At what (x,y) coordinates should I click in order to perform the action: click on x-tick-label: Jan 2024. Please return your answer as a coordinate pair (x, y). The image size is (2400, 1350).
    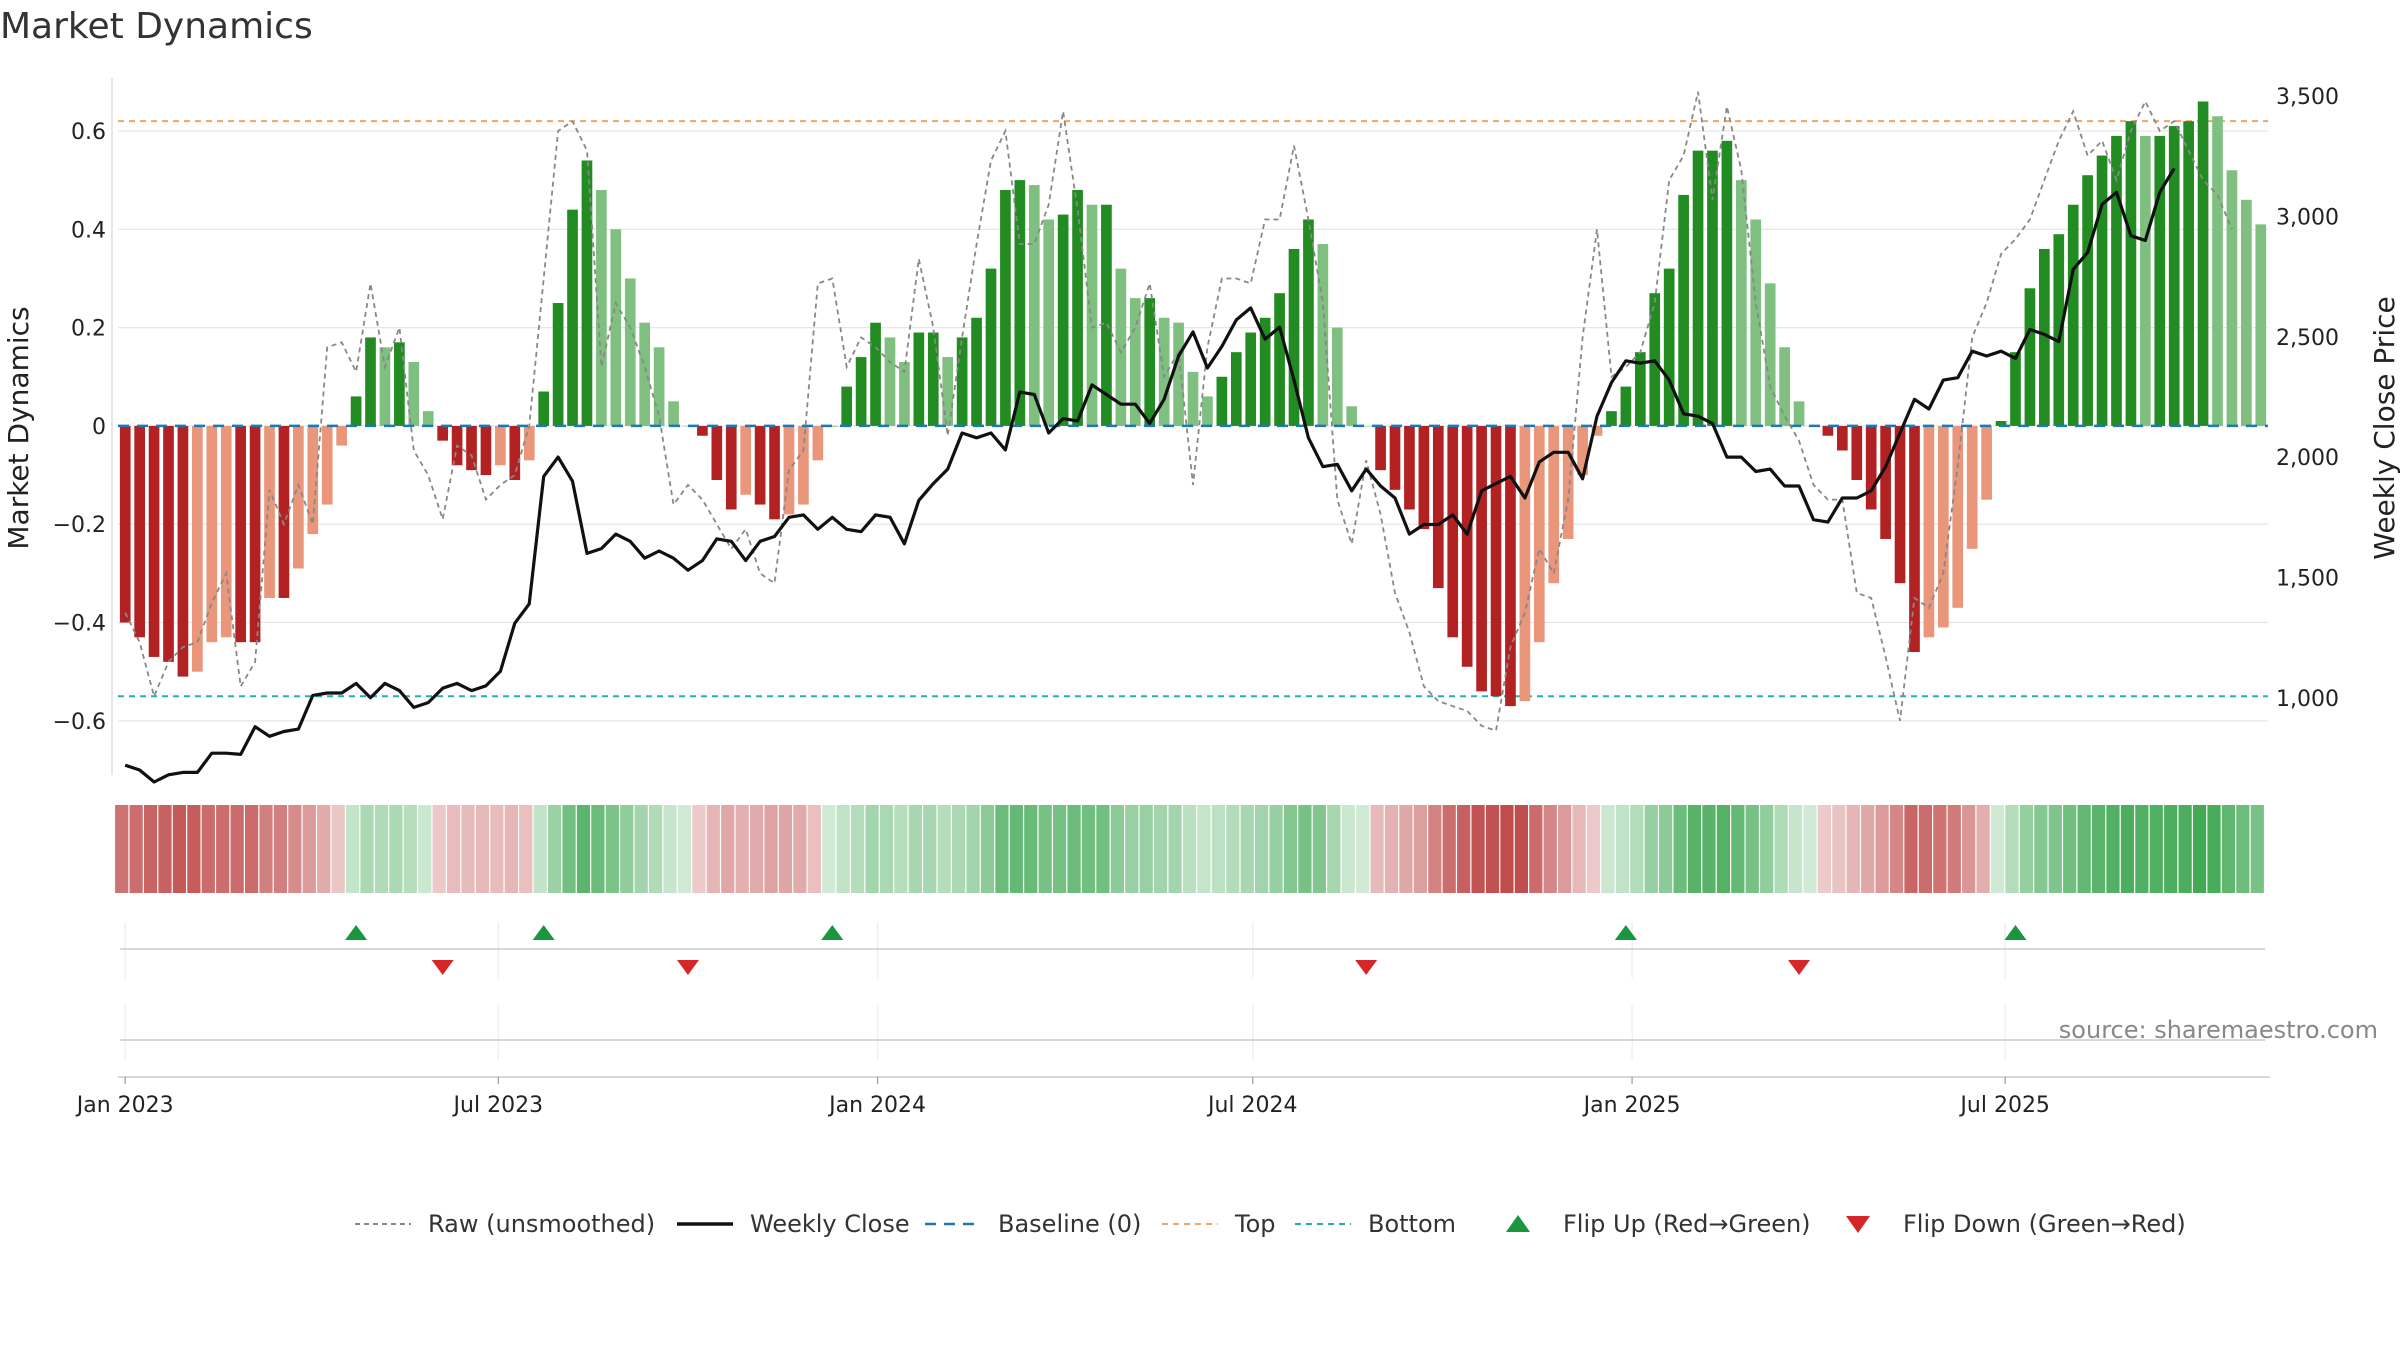
    Looking at the image, I should click on (876, 1105).